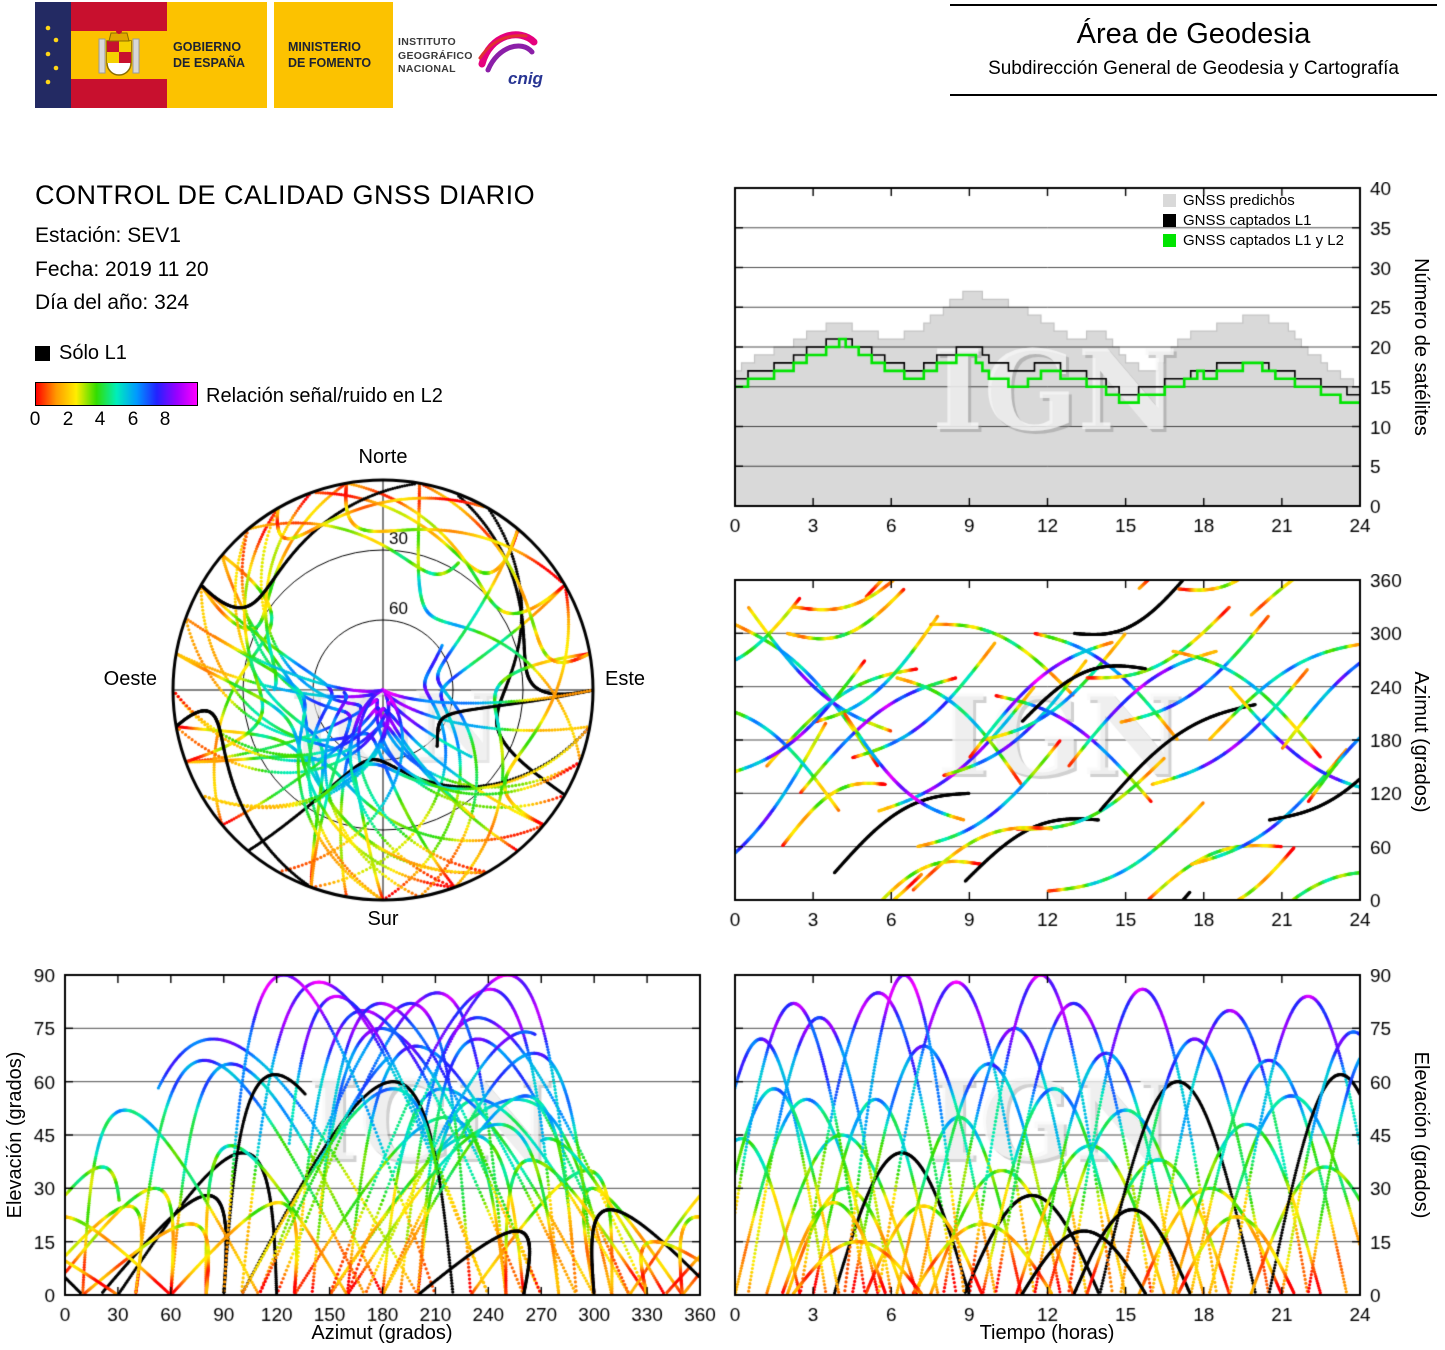  Describe the element at coordinates (1247, 220) in the screenshot. I see `legend-label-captados-l1: GNSS captados L1` at that location.